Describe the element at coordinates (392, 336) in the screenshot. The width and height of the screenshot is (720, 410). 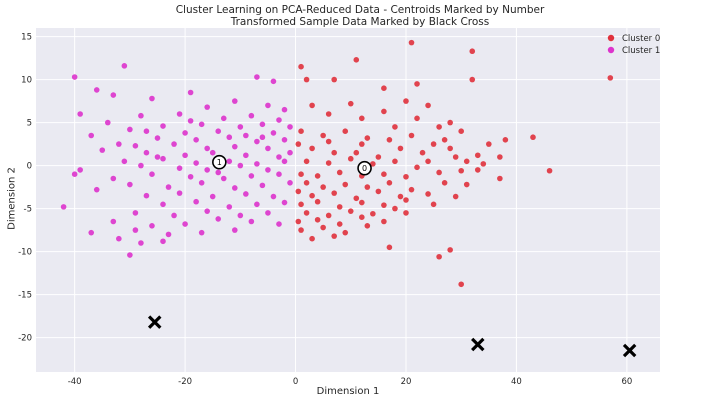
I see `sample-crosses` at that location.